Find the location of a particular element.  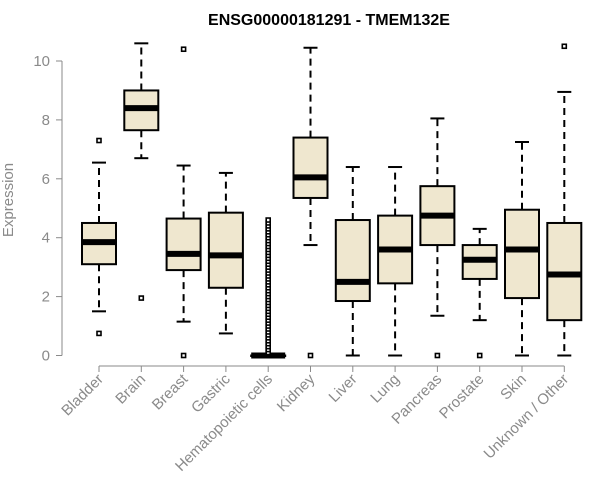

box-group-hematopoietic-cells is located at coordinates (268, 288).